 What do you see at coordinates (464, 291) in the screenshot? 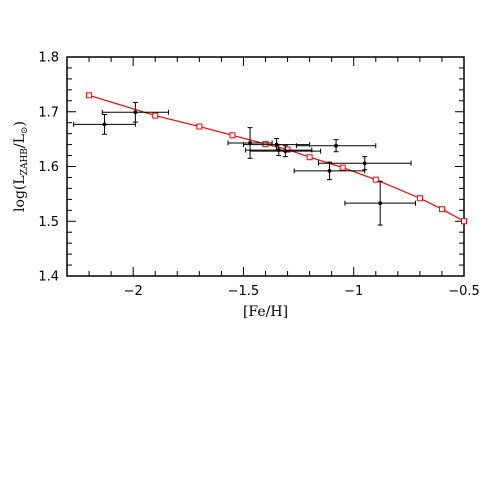
I see `x-tick-label: −0.5` at bounding box center [464, 291].